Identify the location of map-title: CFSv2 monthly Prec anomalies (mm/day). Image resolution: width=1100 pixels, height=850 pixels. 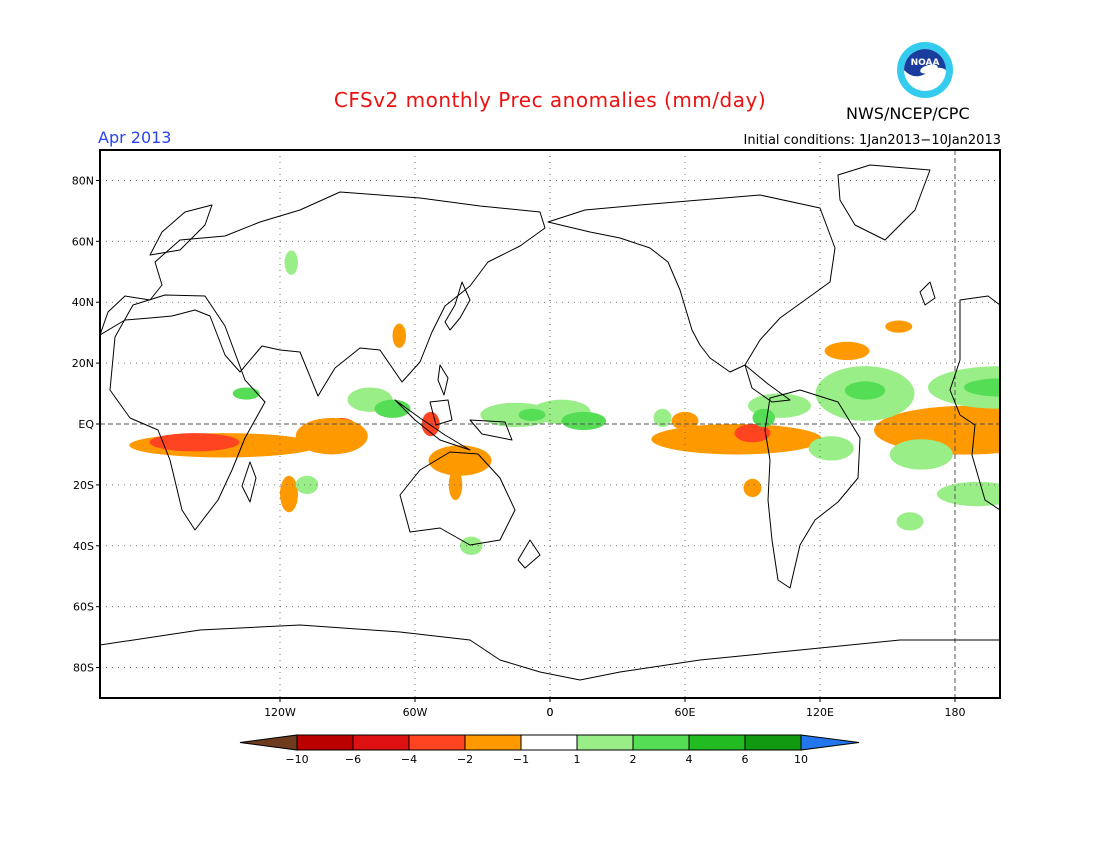
(550, 100).